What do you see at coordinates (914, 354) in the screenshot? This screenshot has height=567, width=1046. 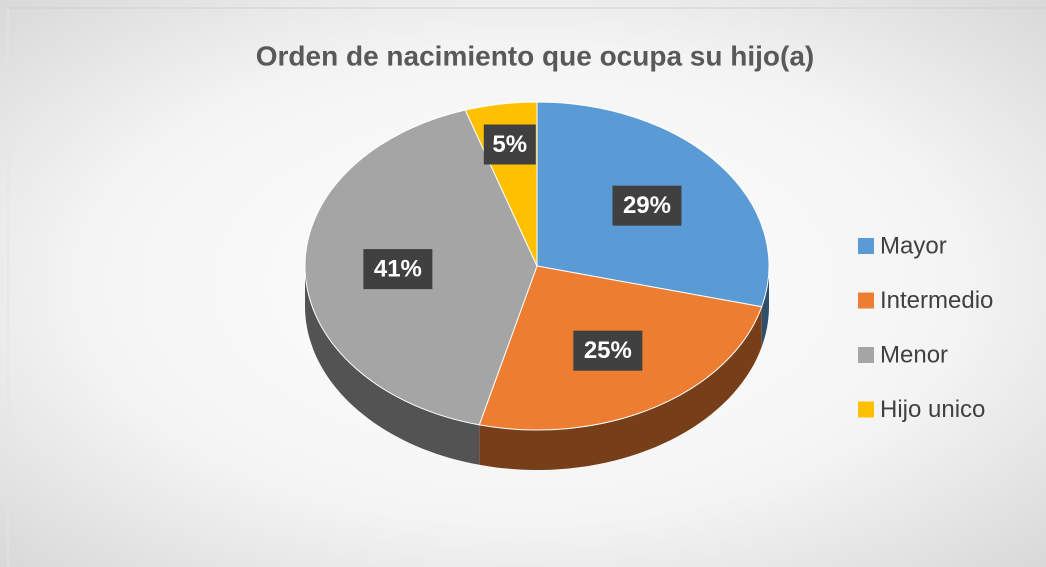 I see `legend-label: Menor` at bounding box center [914, 354].